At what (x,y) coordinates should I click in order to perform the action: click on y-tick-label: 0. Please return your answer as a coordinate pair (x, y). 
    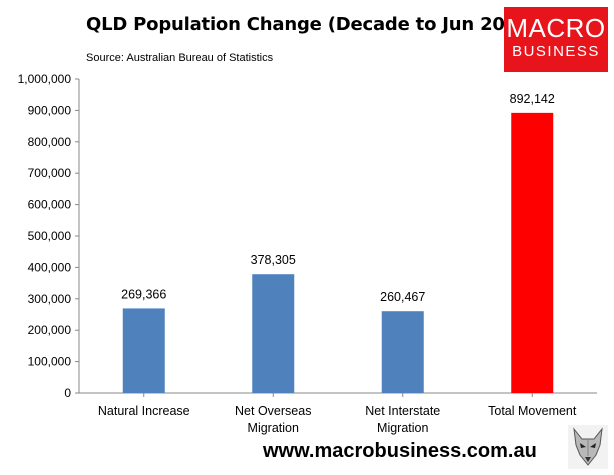
    Looking at the image, I should click on (67, 393).